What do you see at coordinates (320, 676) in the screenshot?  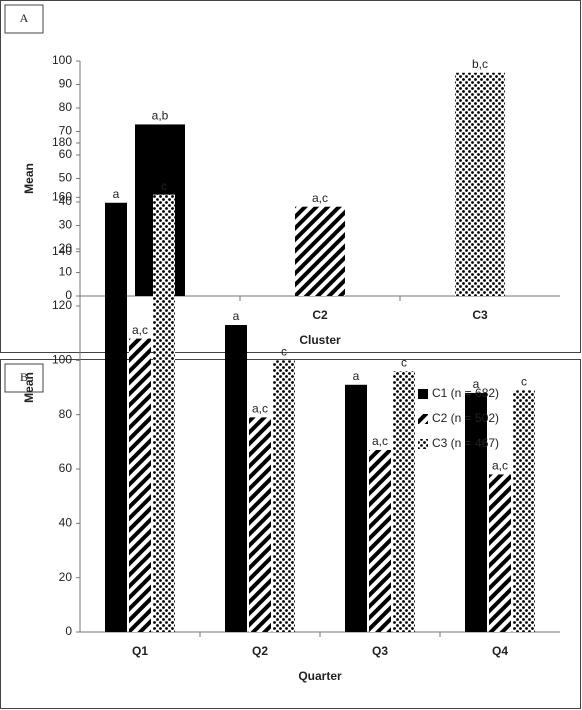 I see `x-axis-label: Quarter` at bounding box center [320, 676].